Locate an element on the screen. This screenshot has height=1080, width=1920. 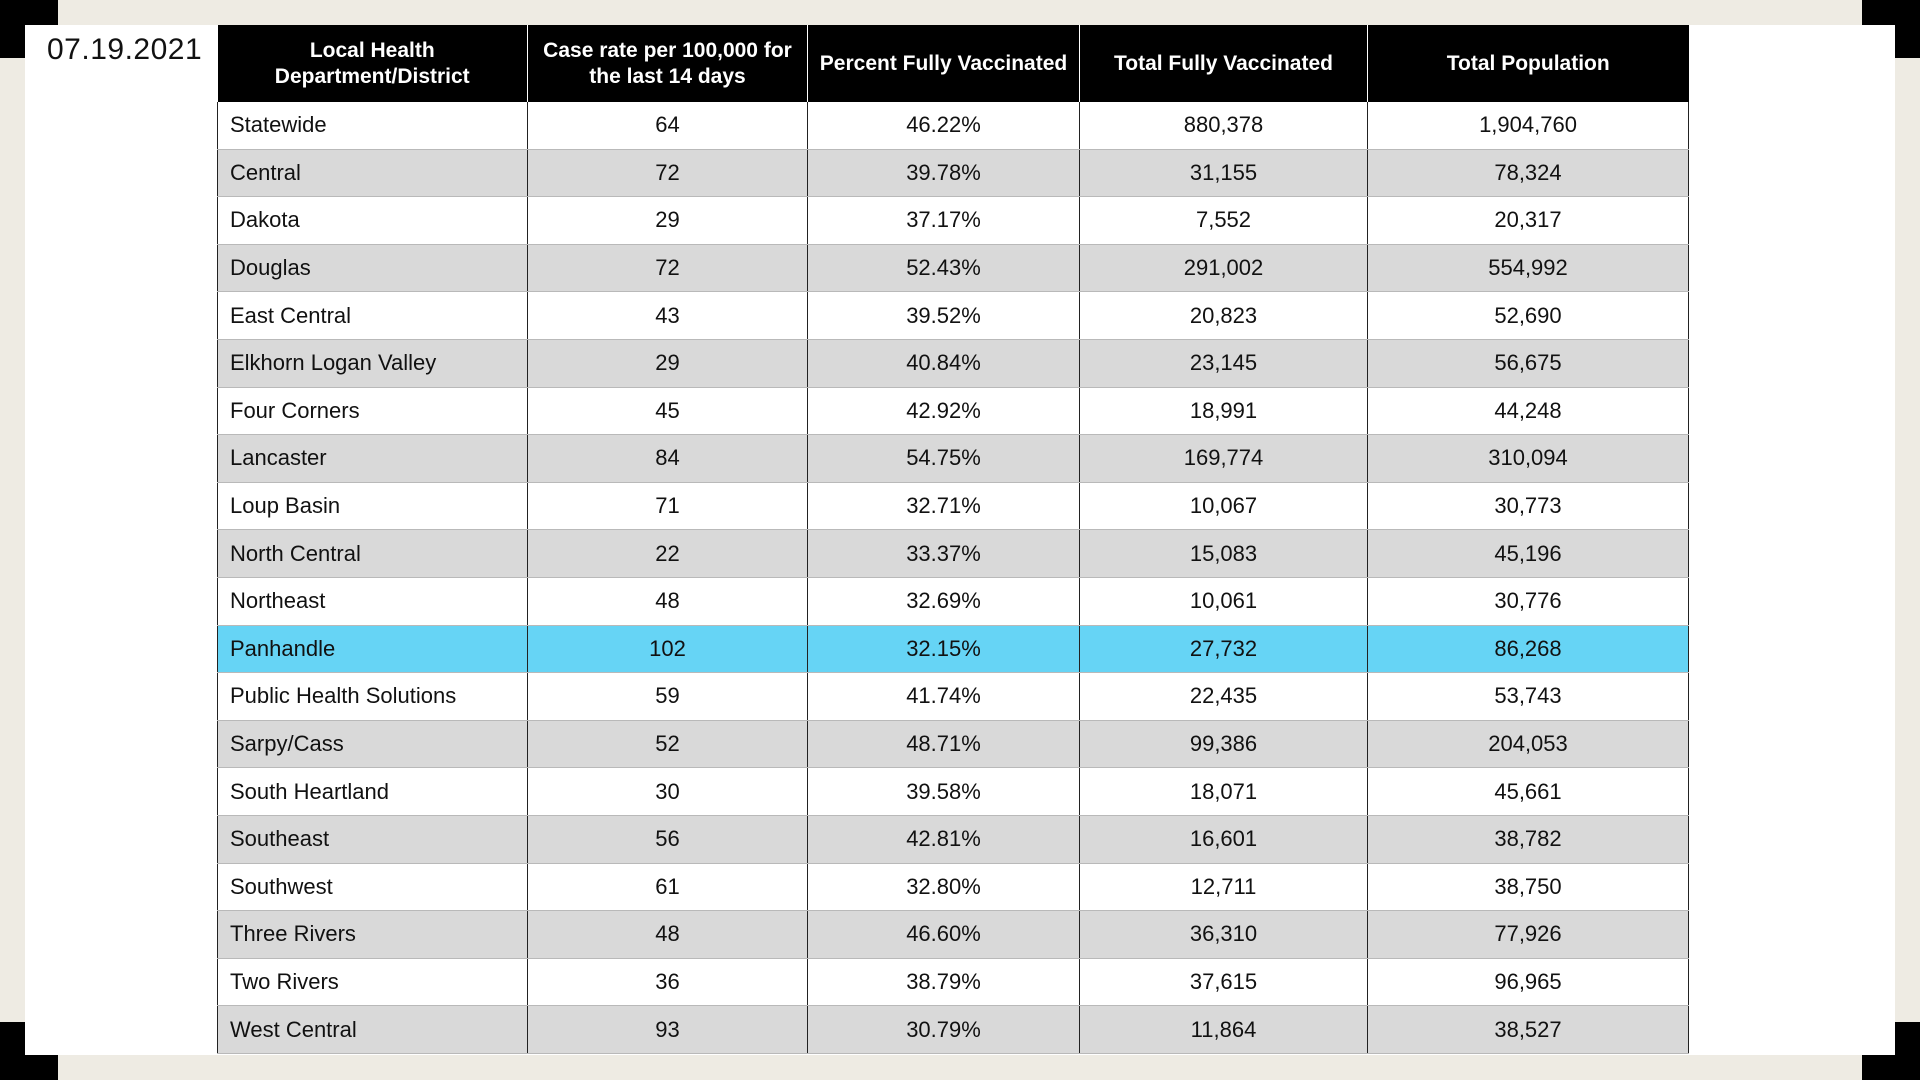
table-row: Loup Basin 71 32.71% 10,067 30,773 is located at coordinates (953, 506).